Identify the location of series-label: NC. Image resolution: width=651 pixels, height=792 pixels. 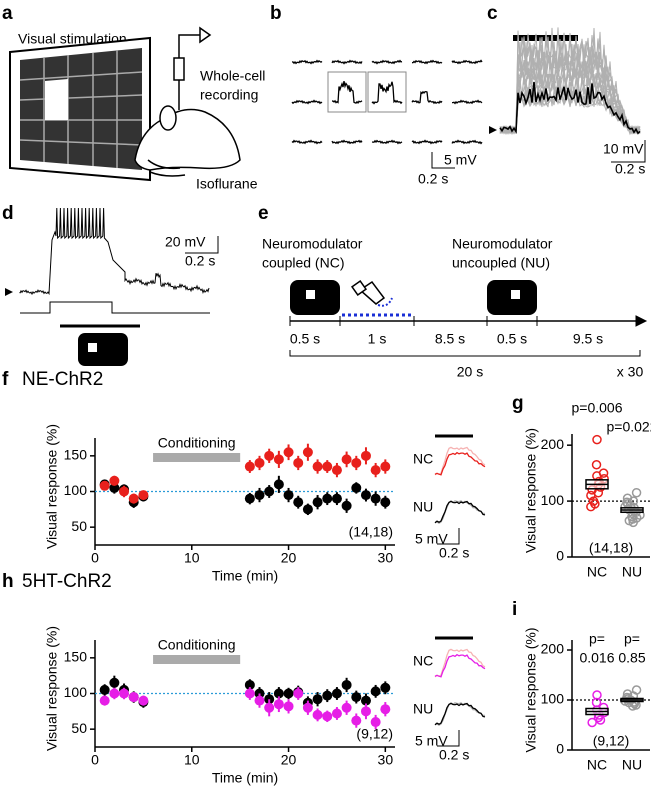
(423, 459).